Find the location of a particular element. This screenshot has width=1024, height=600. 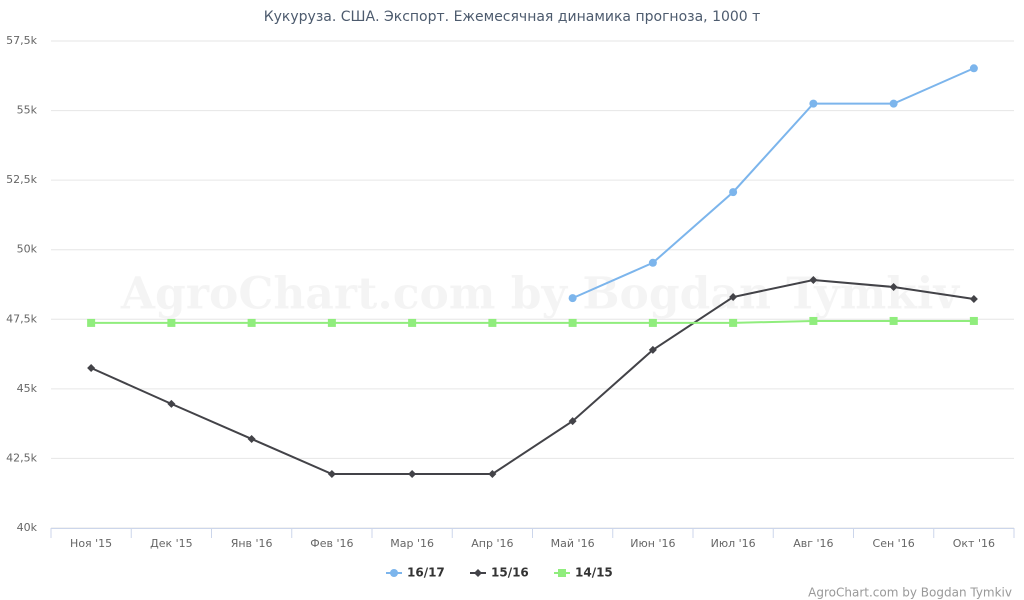

y-tick-label: 57,5k is located at coordinates (21, 40).